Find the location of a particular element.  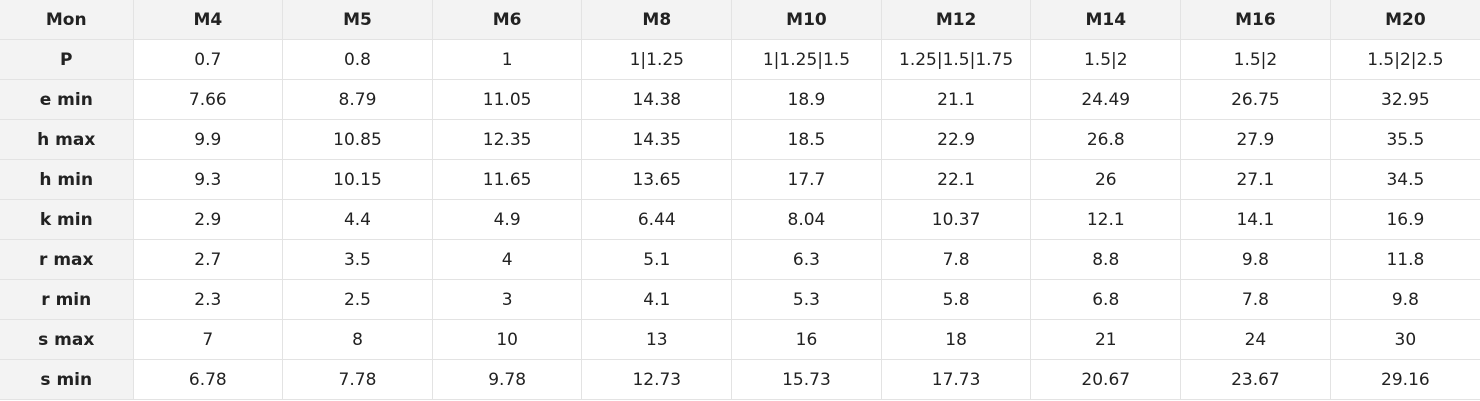

table-cell: 6.8 is located at coordinates (1106, 299).